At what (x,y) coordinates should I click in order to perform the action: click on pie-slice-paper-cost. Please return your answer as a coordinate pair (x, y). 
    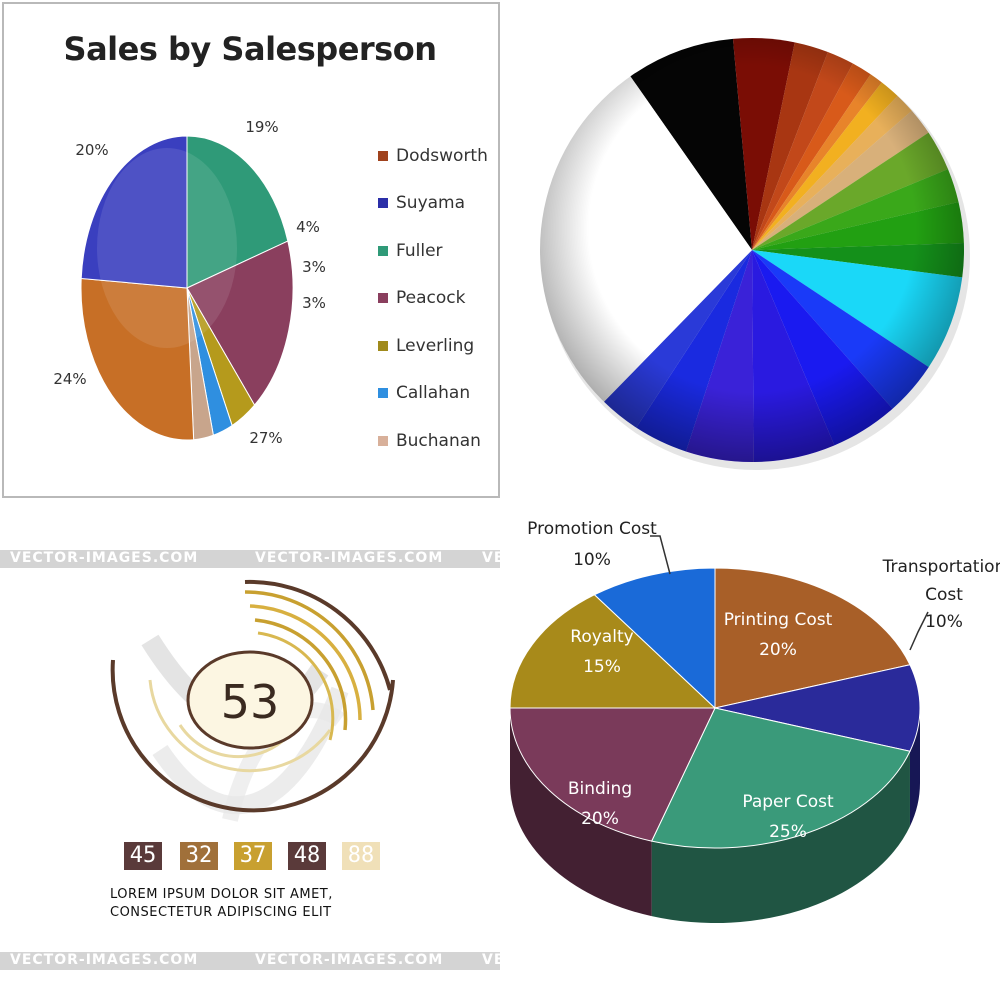
    Looking at the image, I should click on (780, 778).